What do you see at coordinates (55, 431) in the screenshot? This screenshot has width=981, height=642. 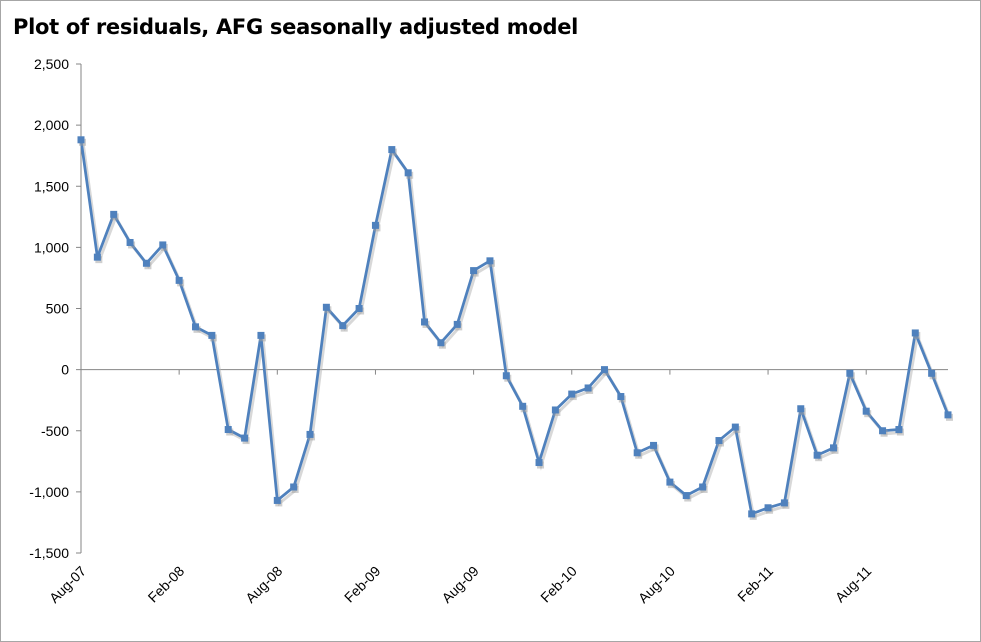 I see `y-tick-label: -500` at bounding box center [55, 431].